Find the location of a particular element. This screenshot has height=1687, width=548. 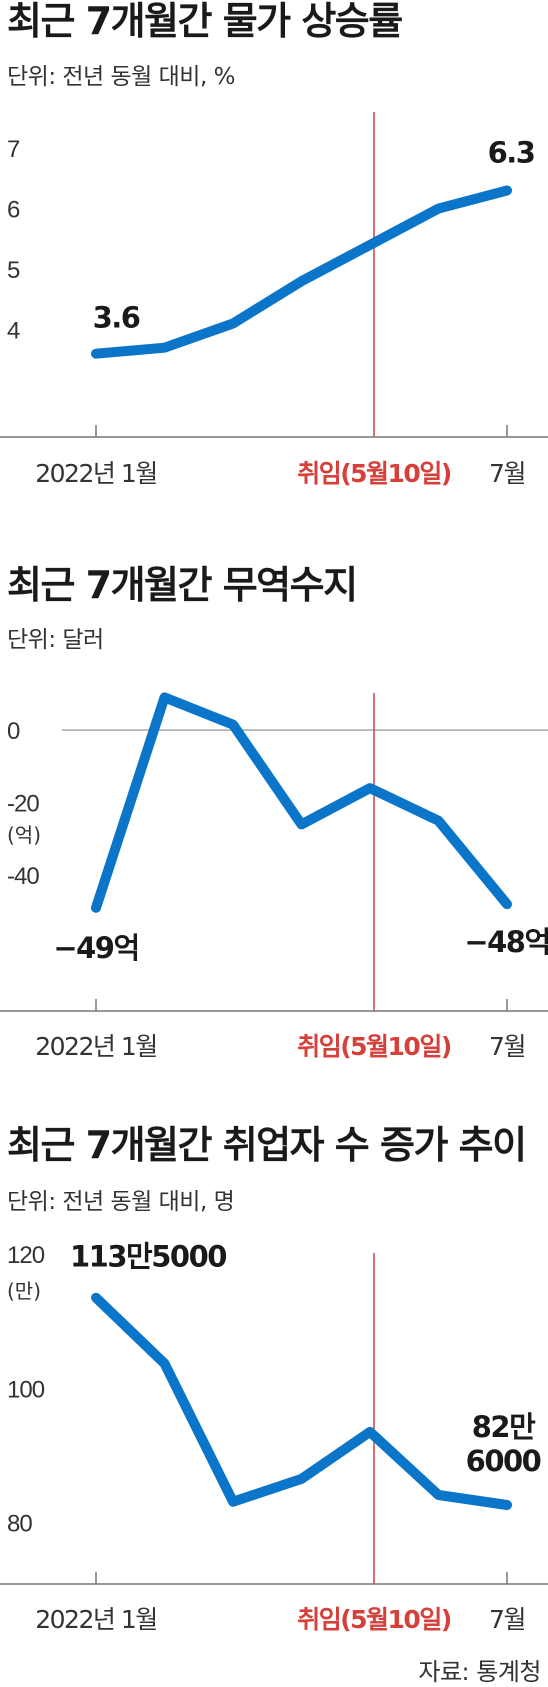

data-label: 6.3 is located at coordinates (511, 152).